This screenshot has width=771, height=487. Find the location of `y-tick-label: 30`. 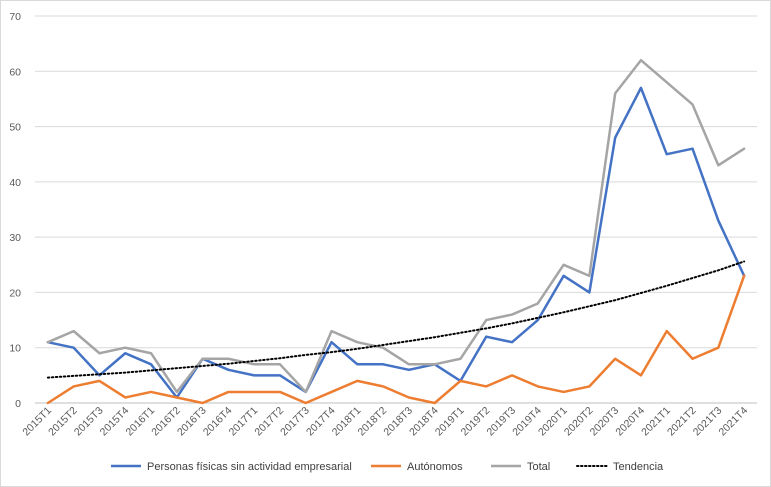

y-tick-label: 30 is located at coordinates (15, 238).